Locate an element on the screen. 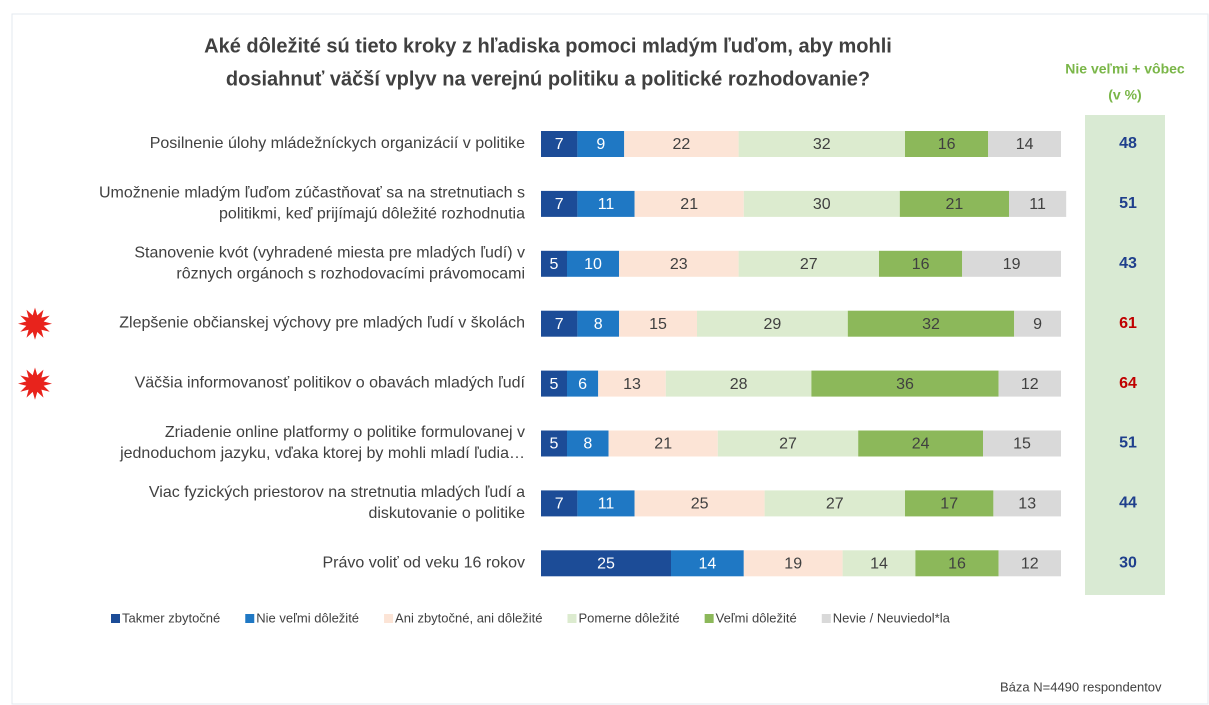 The height and width of the screenshot is (705, 1209). bar-value-label: 32 is located at coordinates (822, 144).